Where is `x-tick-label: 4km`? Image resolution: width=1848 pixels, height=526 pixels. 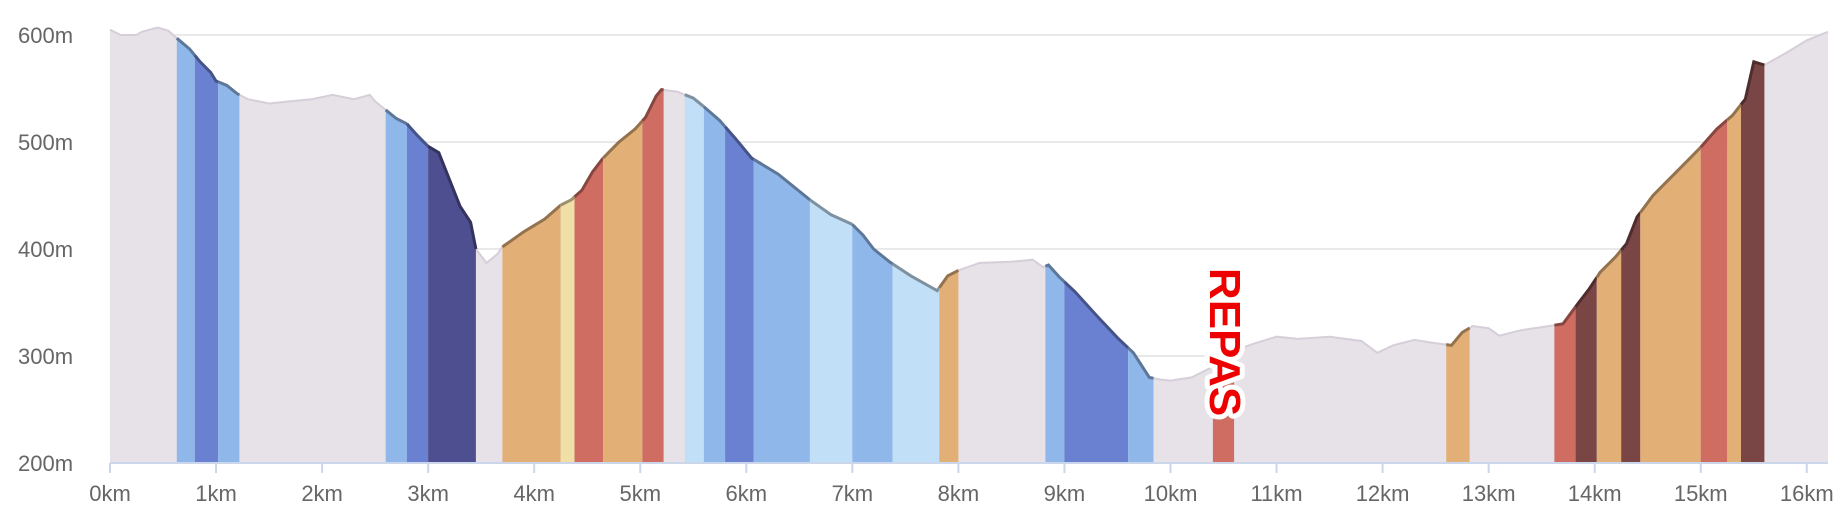 x-tick-label: 4km is located at coordinates (534, 493).